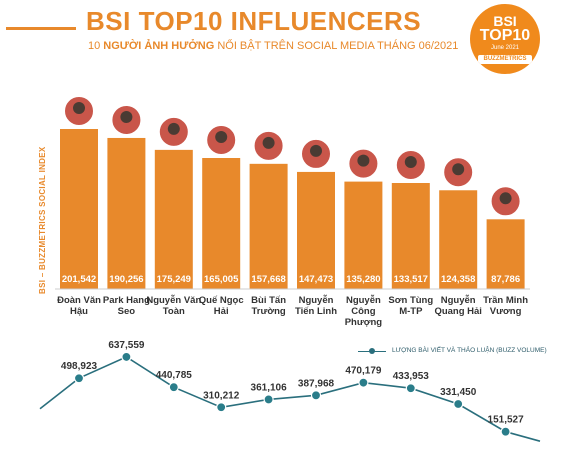 Image resolution: width=582 pixels, height=472 pixels. What do you see at coordinates (79, 300) in the screenshot?
I see `category-label-0-0: Đoàn Văn` at bounding box center [79, 300].